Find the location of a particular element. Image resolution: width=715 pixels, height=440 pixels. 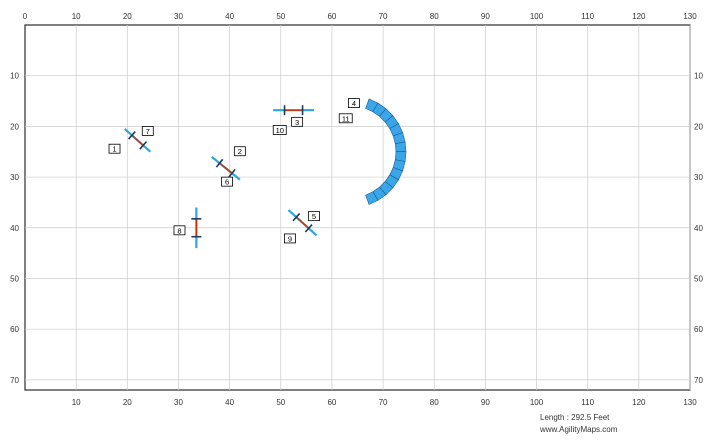

number-text: 4 is located at coordinates (354, 103).